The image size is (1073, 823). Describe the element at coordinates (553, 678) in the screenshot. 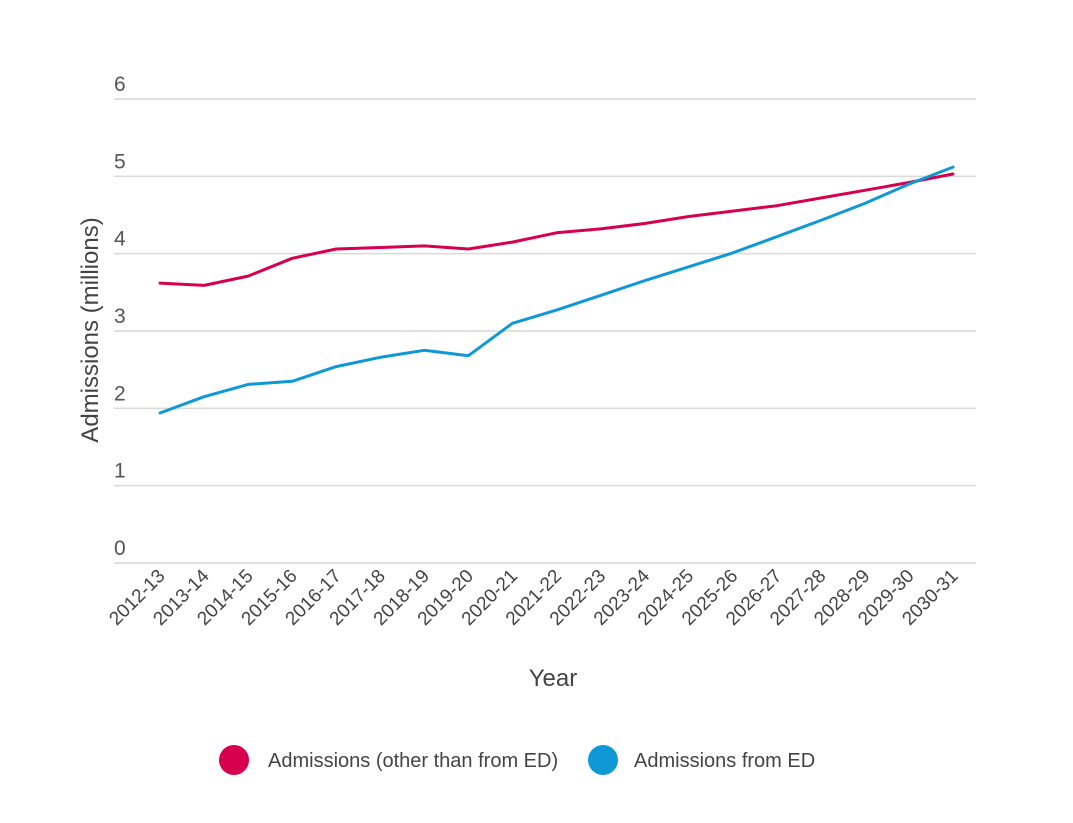

I see `x-axis-label: Year` at that location.